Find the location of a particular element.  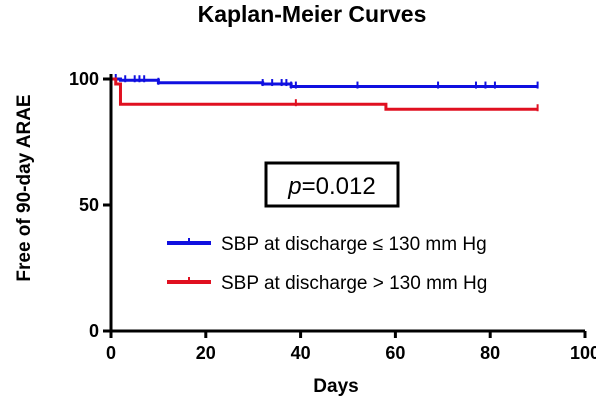

p-symbol: p is located at coordinates (294, 186).